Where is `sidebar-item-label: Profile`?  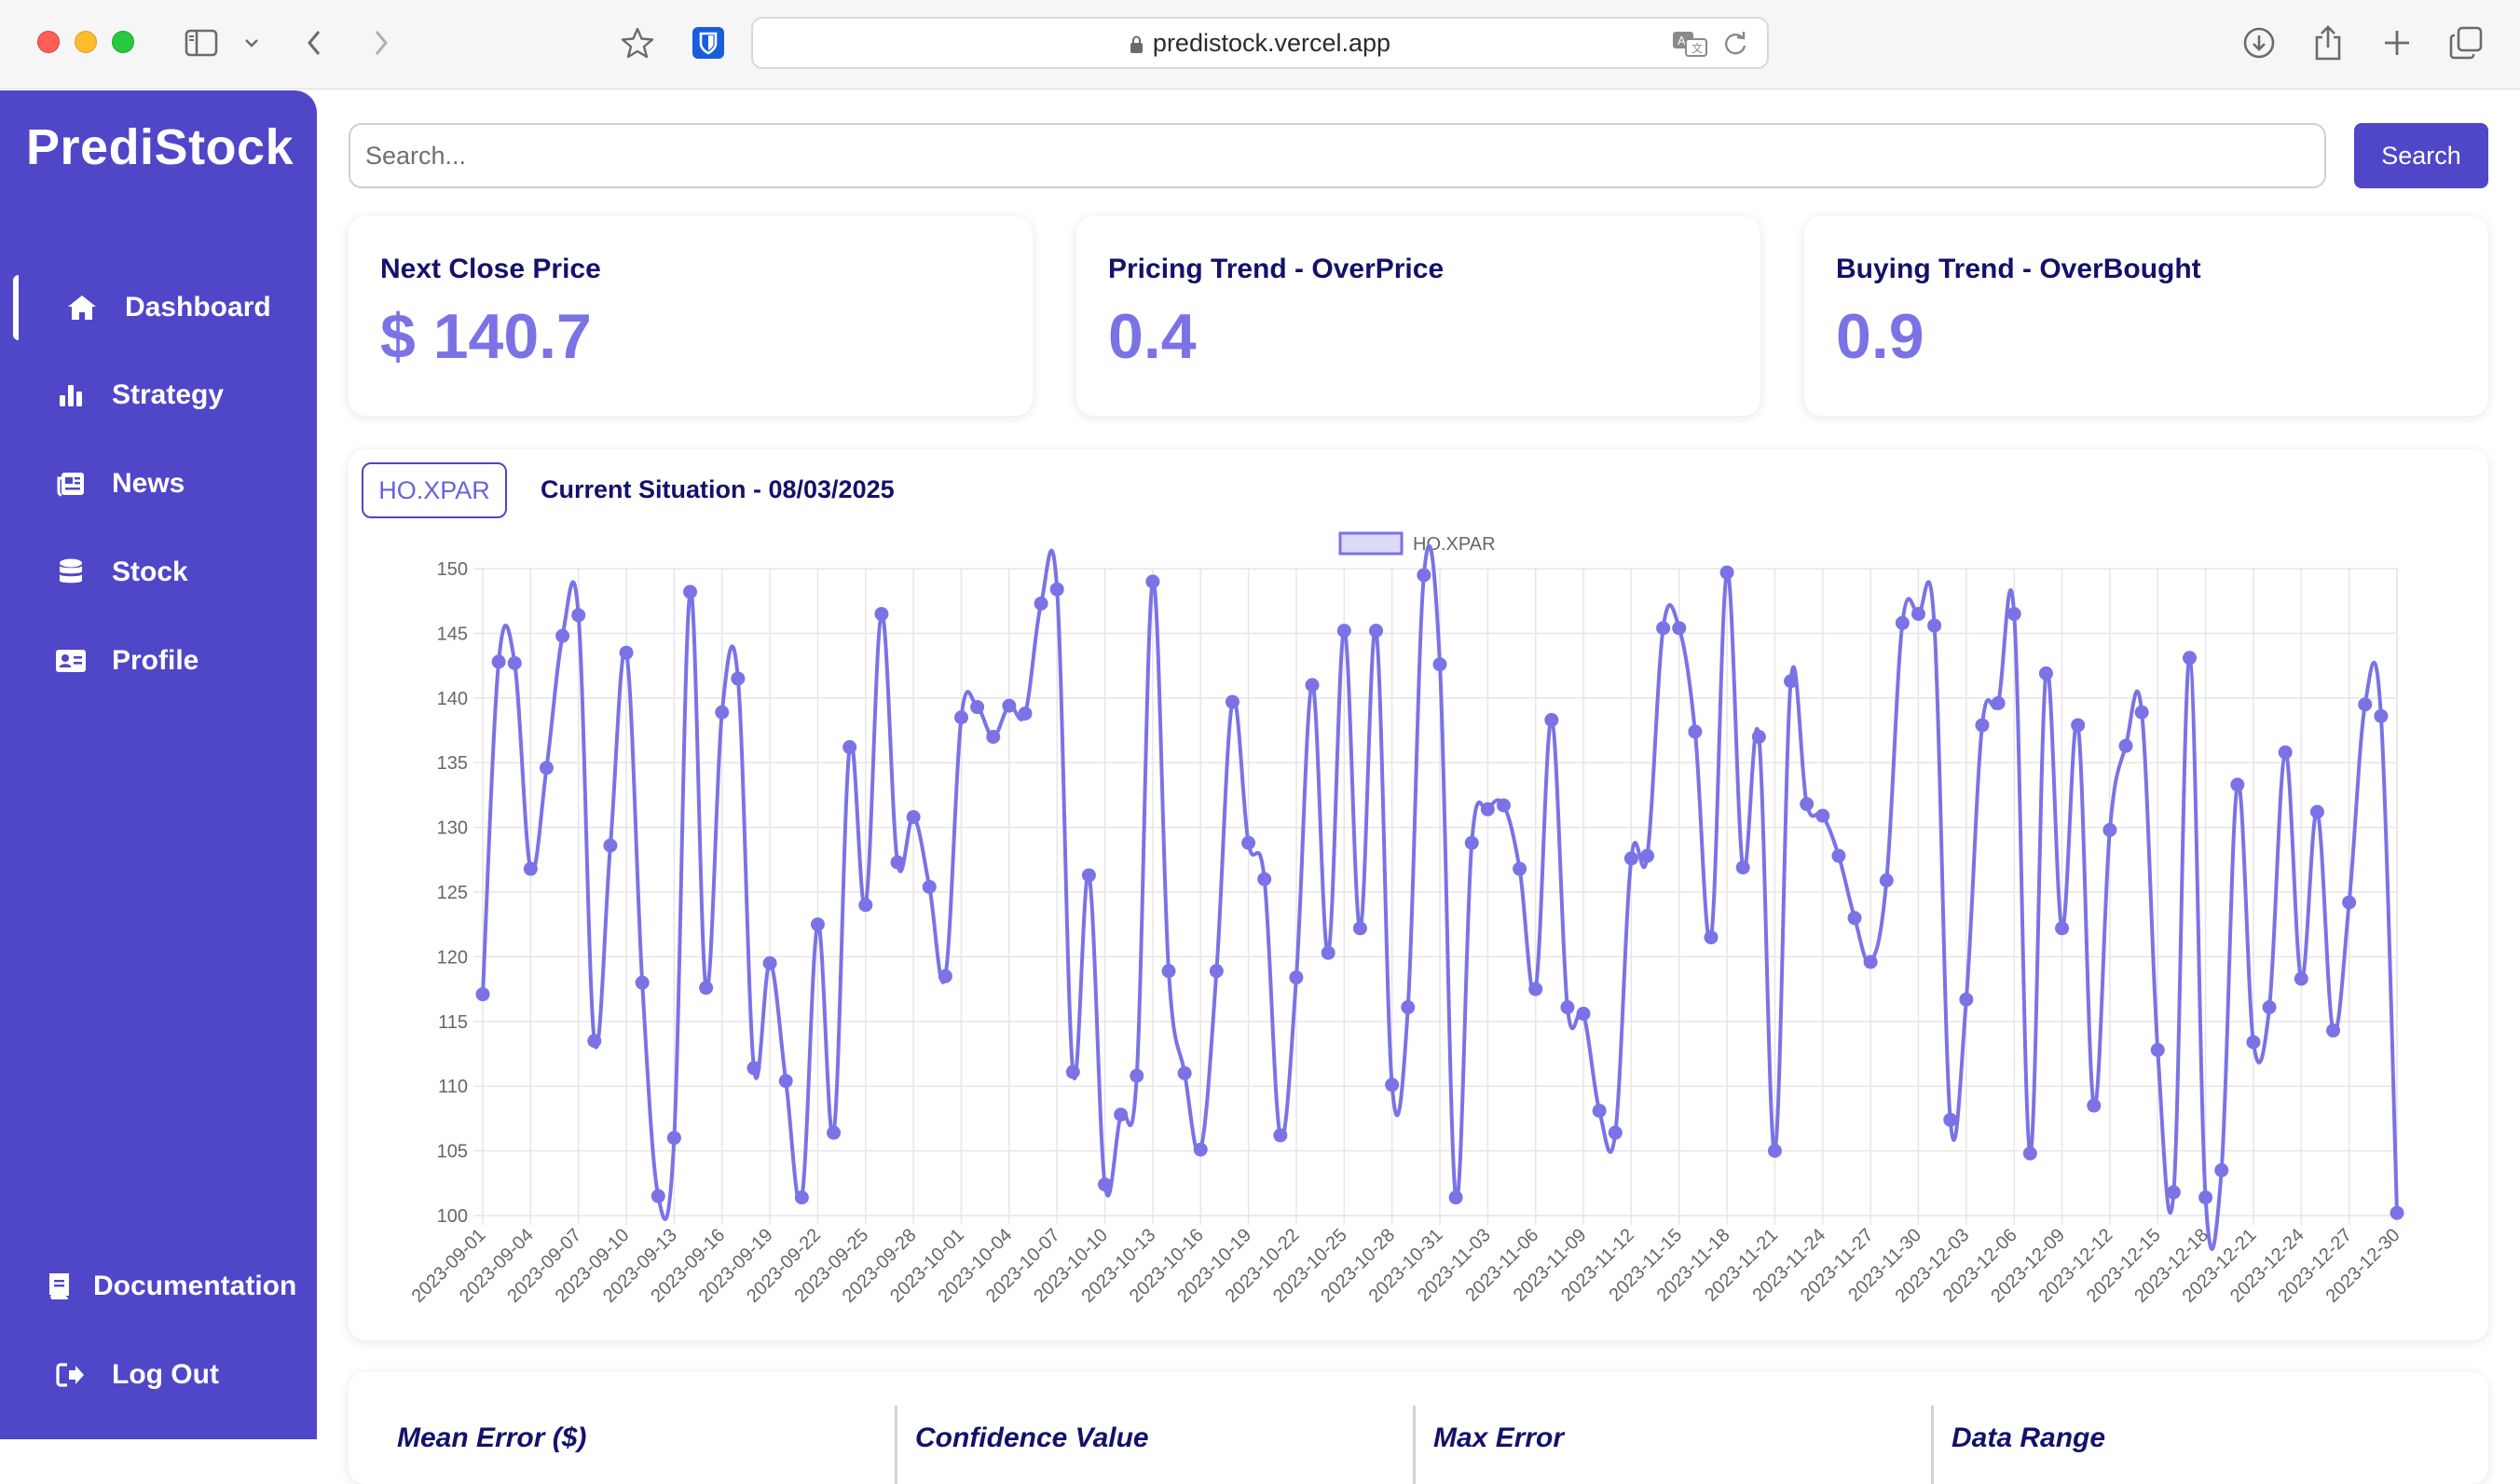
sidebar-item-label: Profile is located at coordinates (155, 660).